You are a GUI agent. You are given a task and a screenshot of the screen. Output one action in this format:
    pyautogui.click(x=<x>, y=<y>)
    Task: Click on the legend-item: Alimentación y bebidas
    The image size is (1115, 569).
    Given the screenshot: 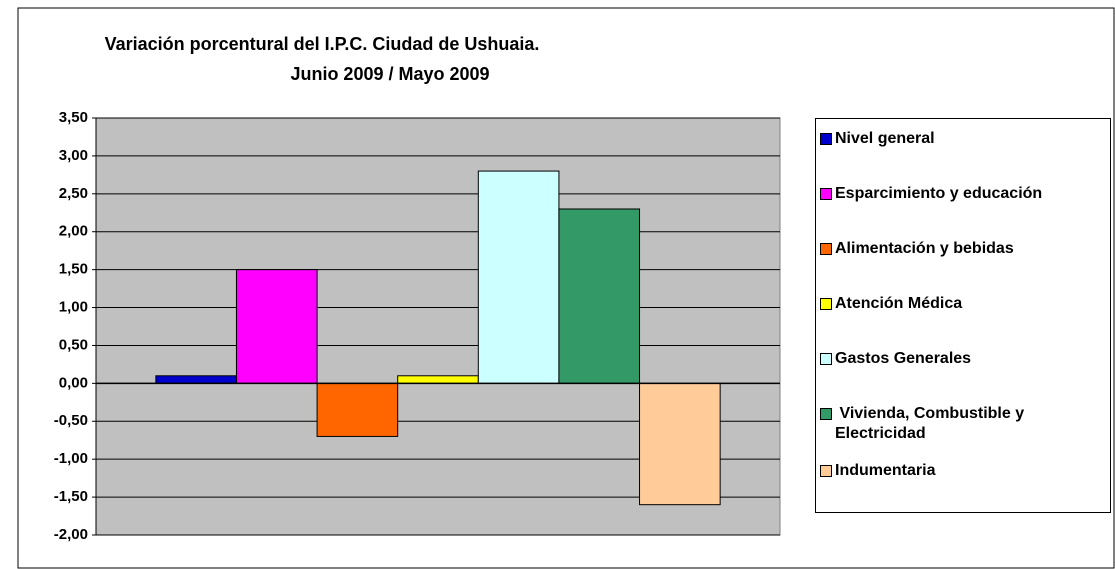 What is the action you would take?
    pyautogui.click(x=965, y=249)
    